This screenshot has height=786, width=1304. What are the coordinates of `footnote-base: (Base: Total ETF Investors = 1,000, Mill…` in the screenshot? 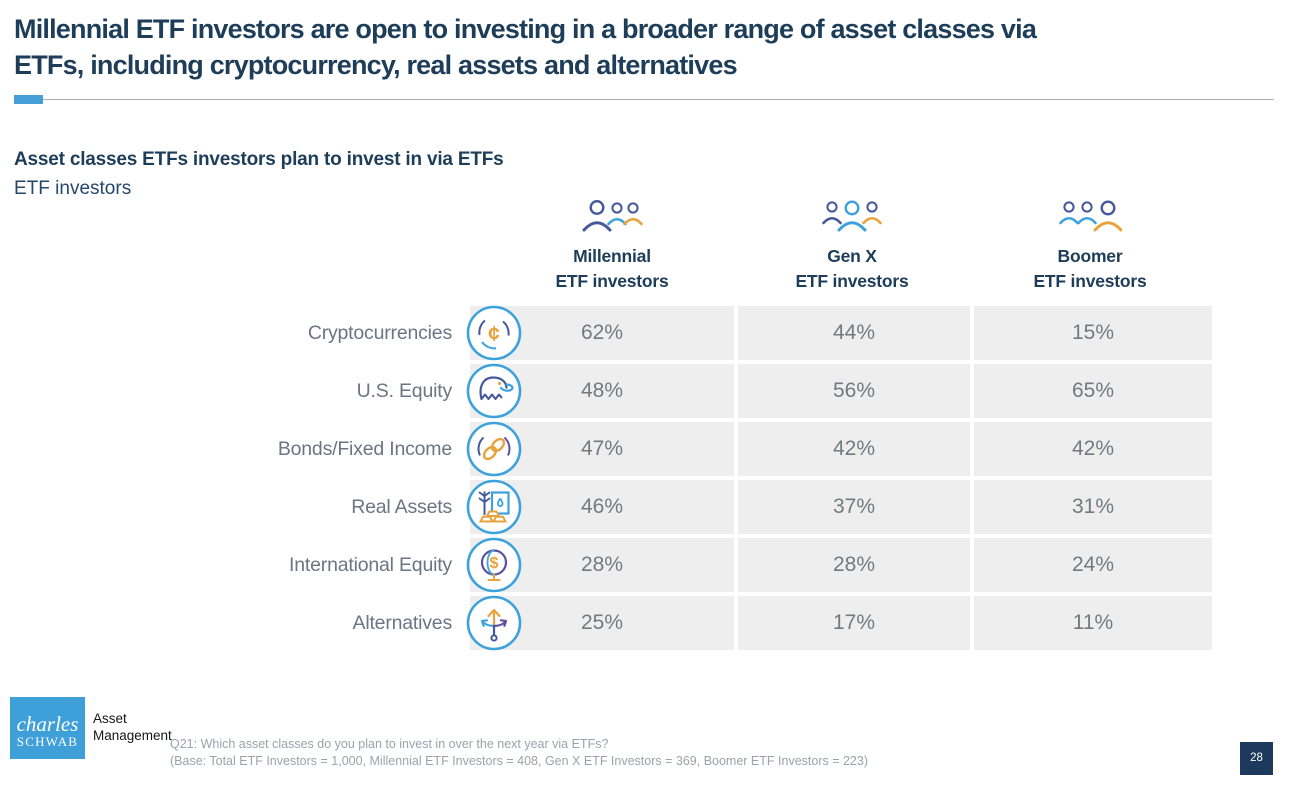 It's located at (519, 761).